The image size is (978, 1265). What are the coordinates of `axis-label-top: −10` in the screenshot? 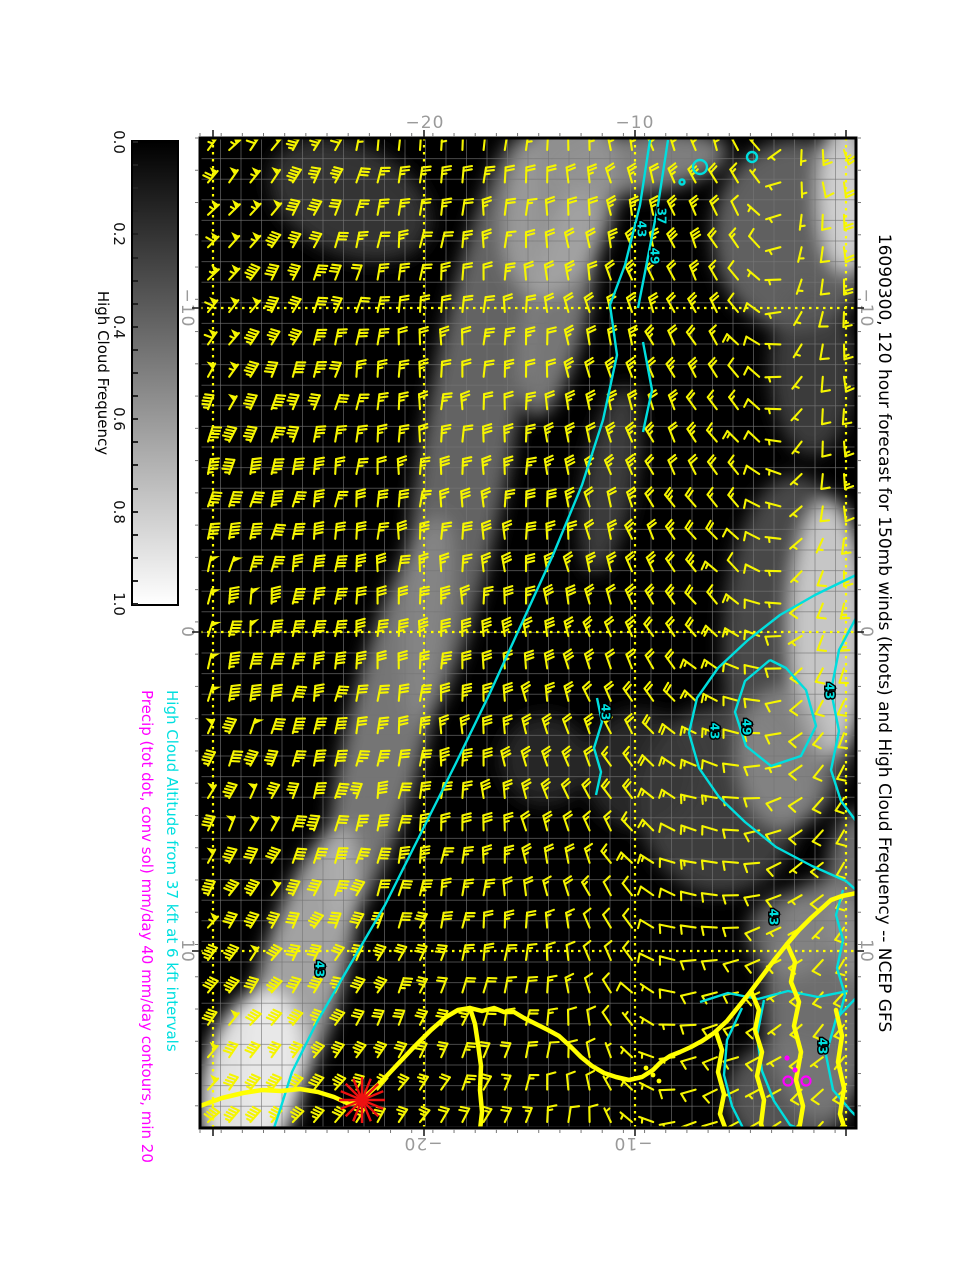 It's located at (635, 123).